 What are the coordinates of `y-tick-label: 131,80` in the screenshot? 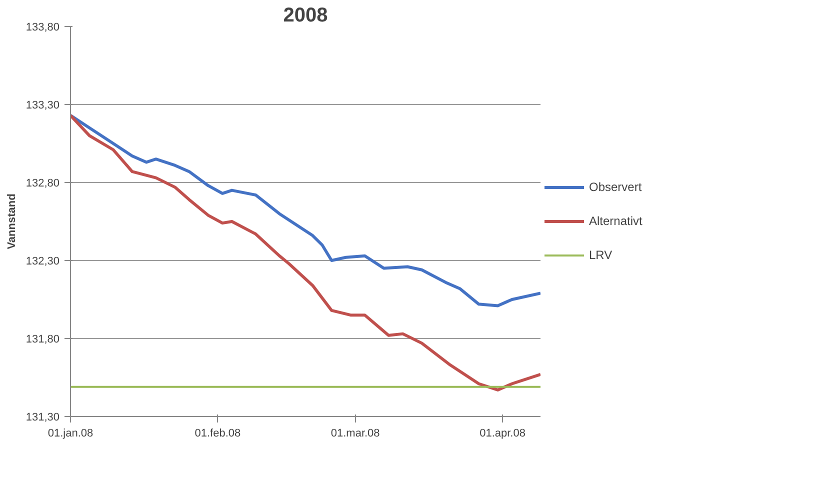 It's located at (43, 340).